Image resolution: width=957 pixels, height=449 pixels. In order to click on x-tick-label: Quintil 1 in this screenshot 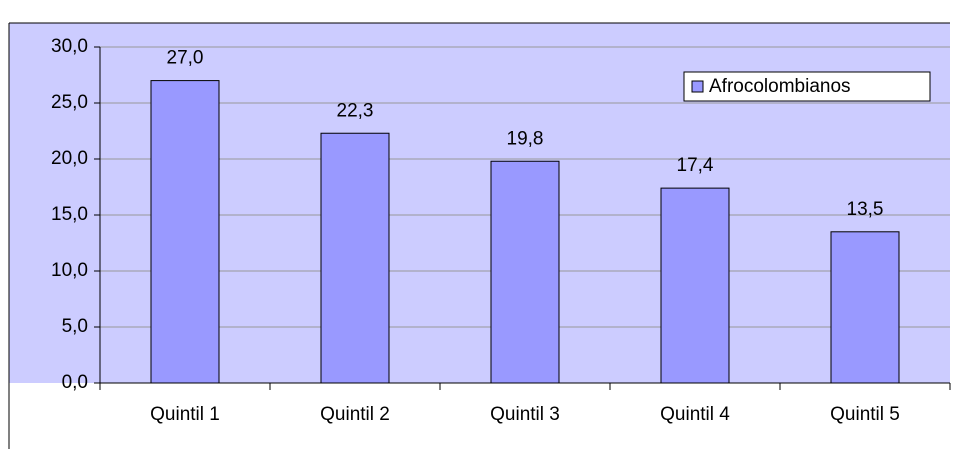, I will do `click(185, 414)`.